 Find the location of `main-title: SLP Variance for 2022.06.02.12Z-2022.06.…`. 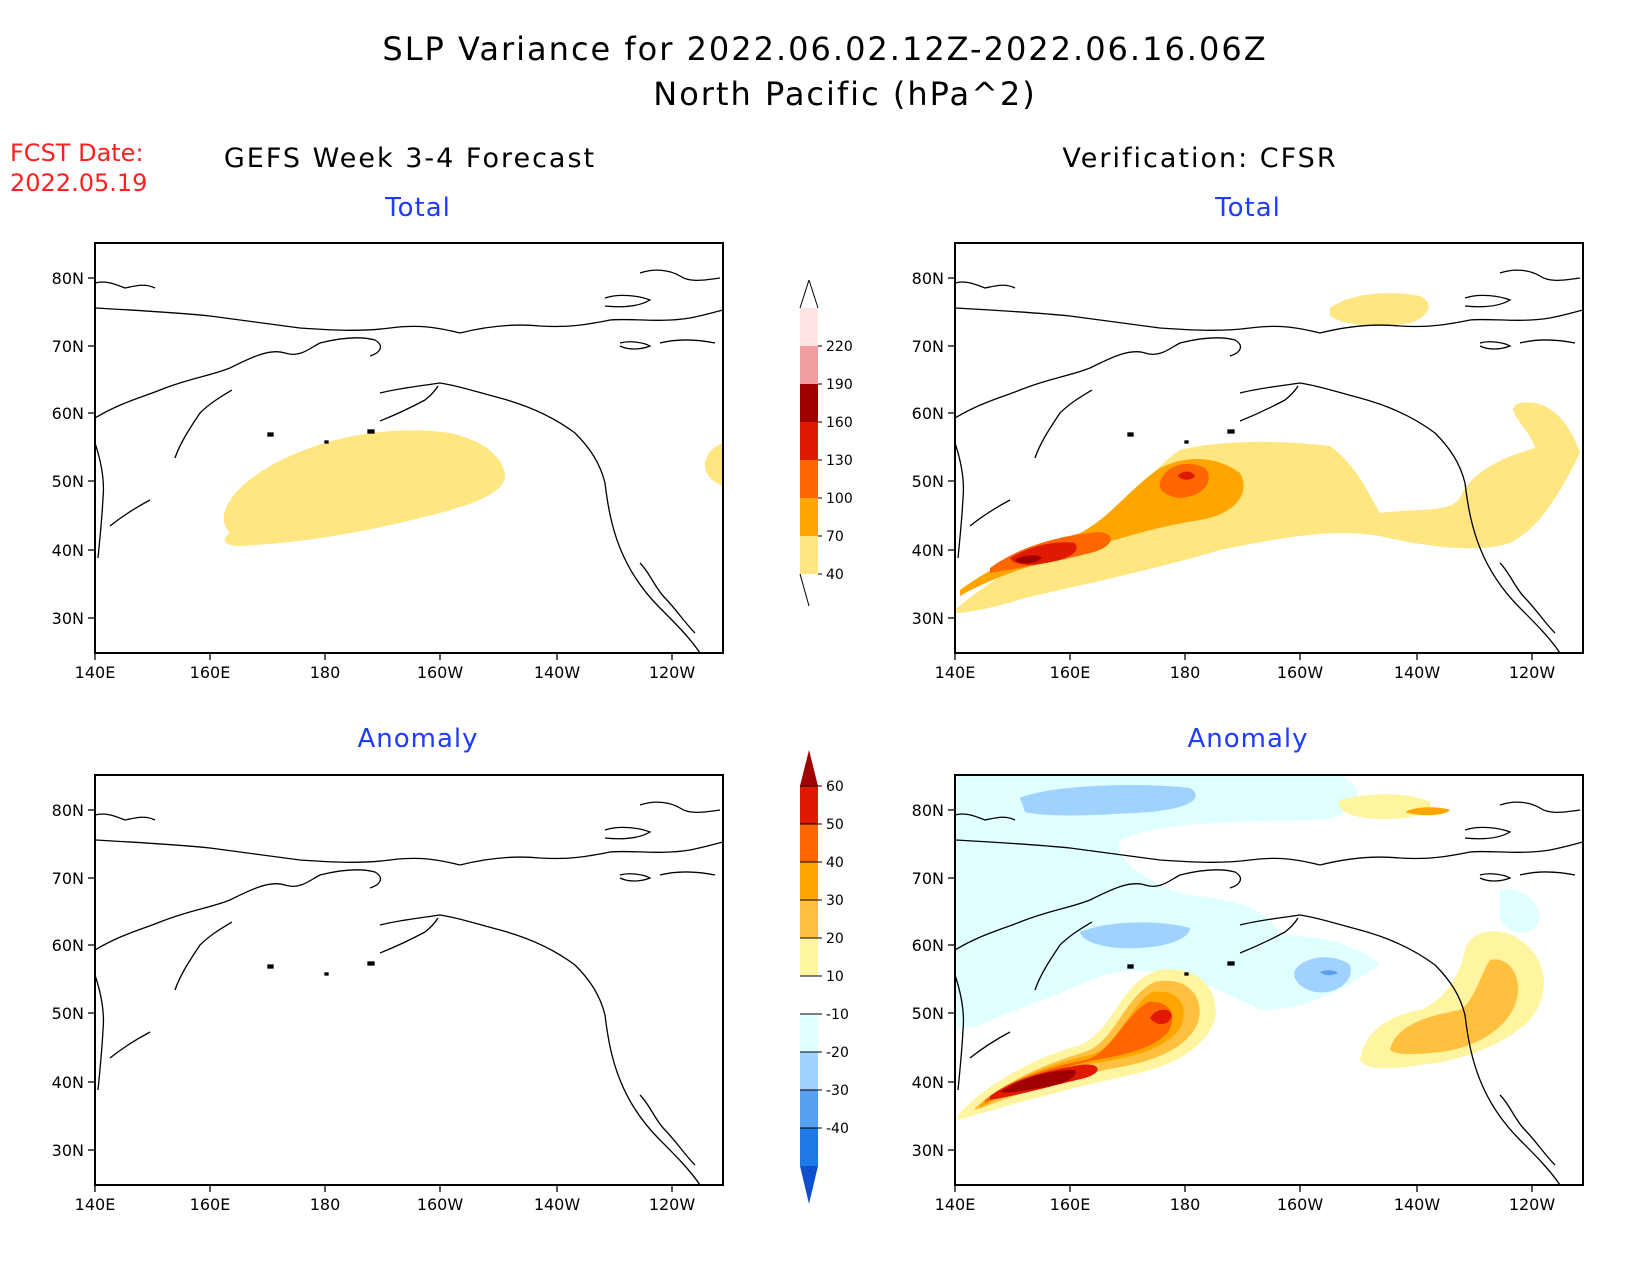

main-title: SLP Variance for 2022.06.02.12Z-2022.06.… is located at coordinates (825, 49).